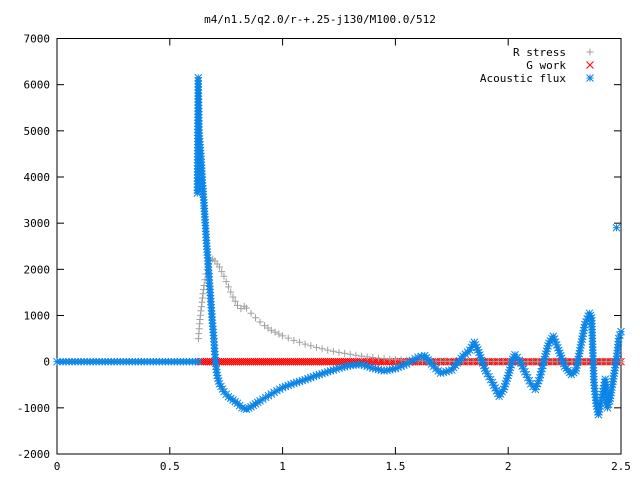 Image resolution: width=640 pixels, height=480 pixels. What do you see at coordinates (282, 466) in the screenshot?
I see `x-tick-label: 1` at bounding box center [282, 466].